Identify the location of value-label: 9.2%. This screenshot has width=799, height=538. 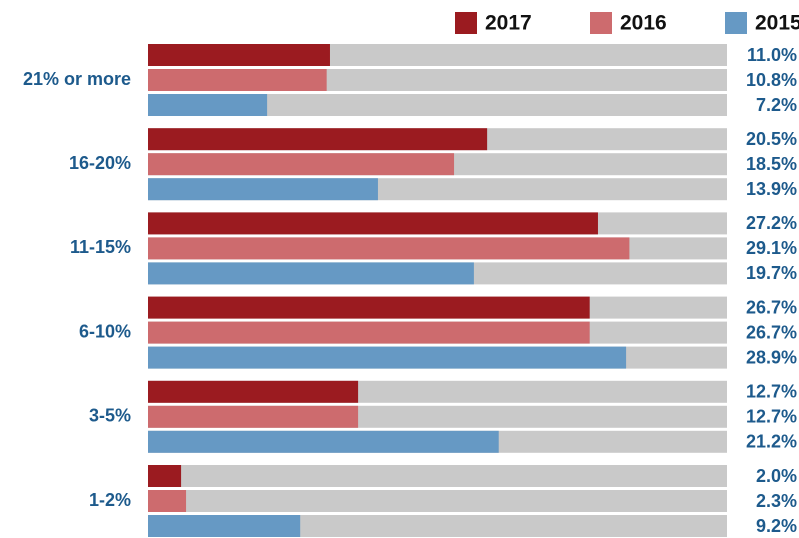
(776, 526).